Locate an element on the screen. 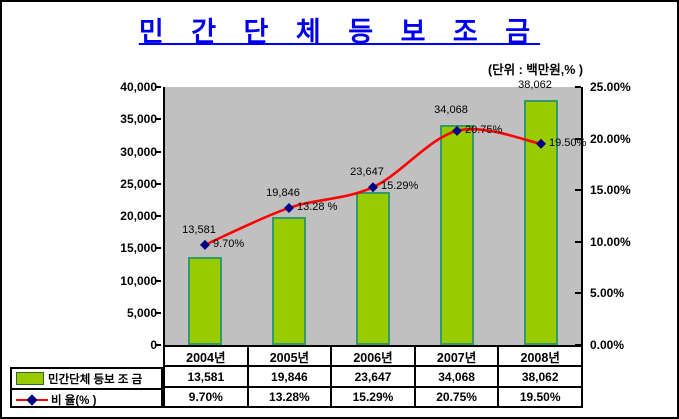  y-axis-left-tick-label: 15,000 is located at coordinates (138, 248).